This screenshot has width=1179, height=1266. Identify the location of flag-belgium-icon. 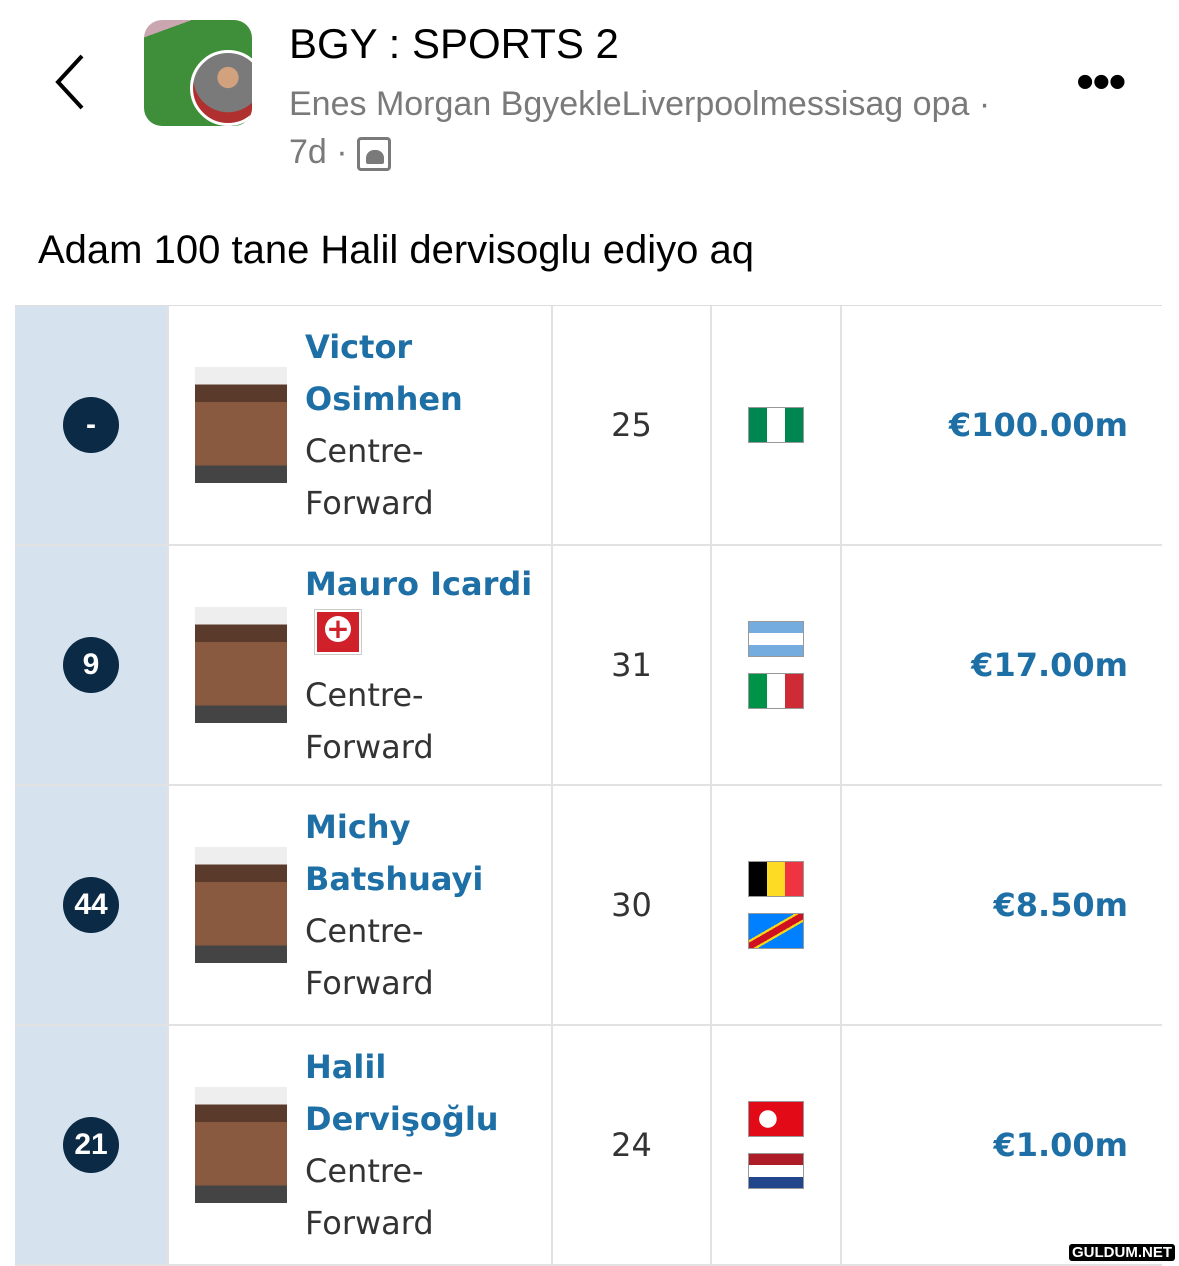
(776, 879).